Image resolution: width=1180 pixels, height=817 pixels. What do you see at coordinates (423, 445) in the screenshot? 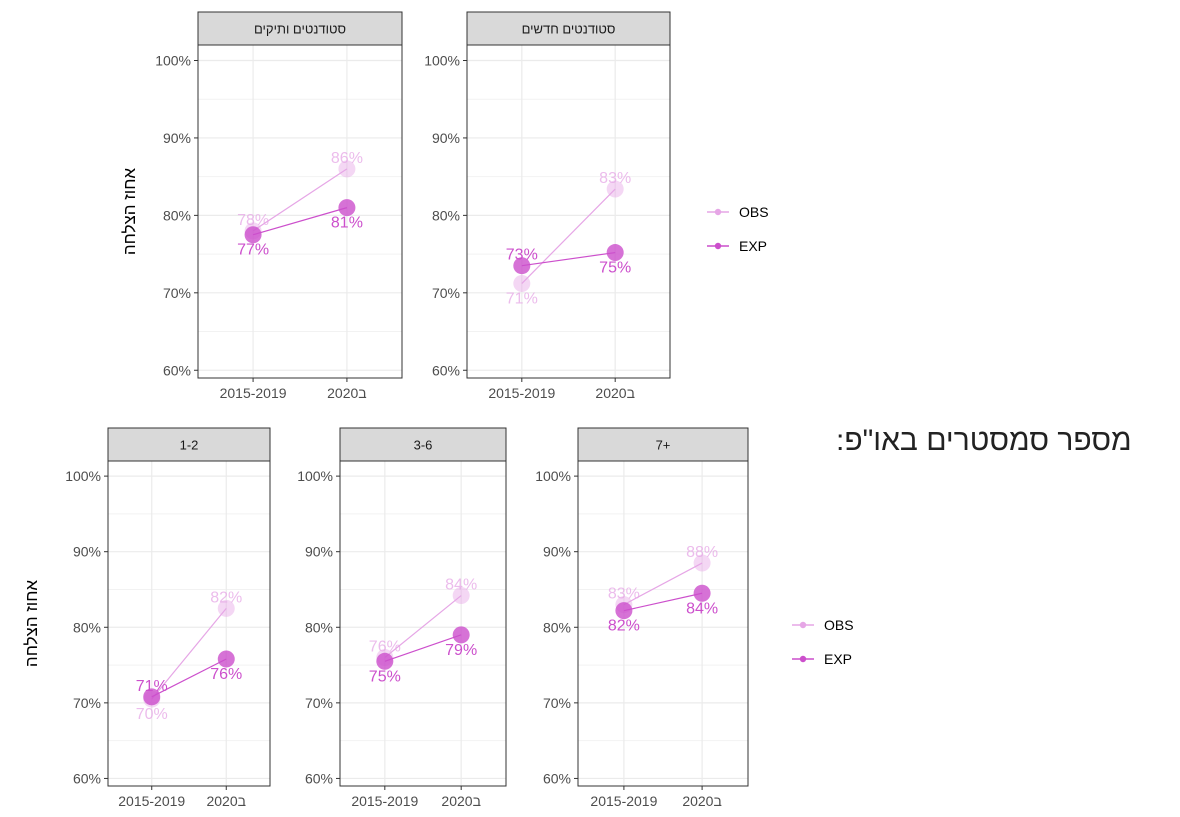
I see `facet-strip-label: 3-6` at bounding box center [423, 445].